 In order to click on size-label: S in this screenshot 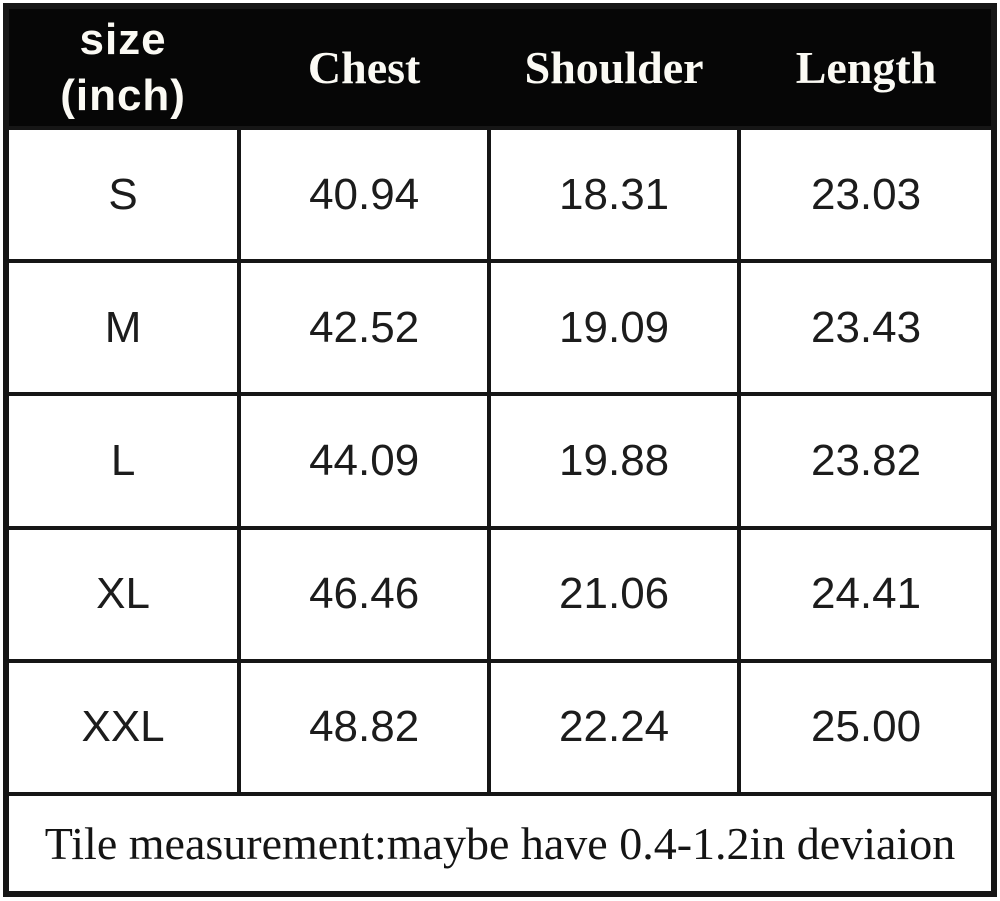, I will do `click(122, 194)`.